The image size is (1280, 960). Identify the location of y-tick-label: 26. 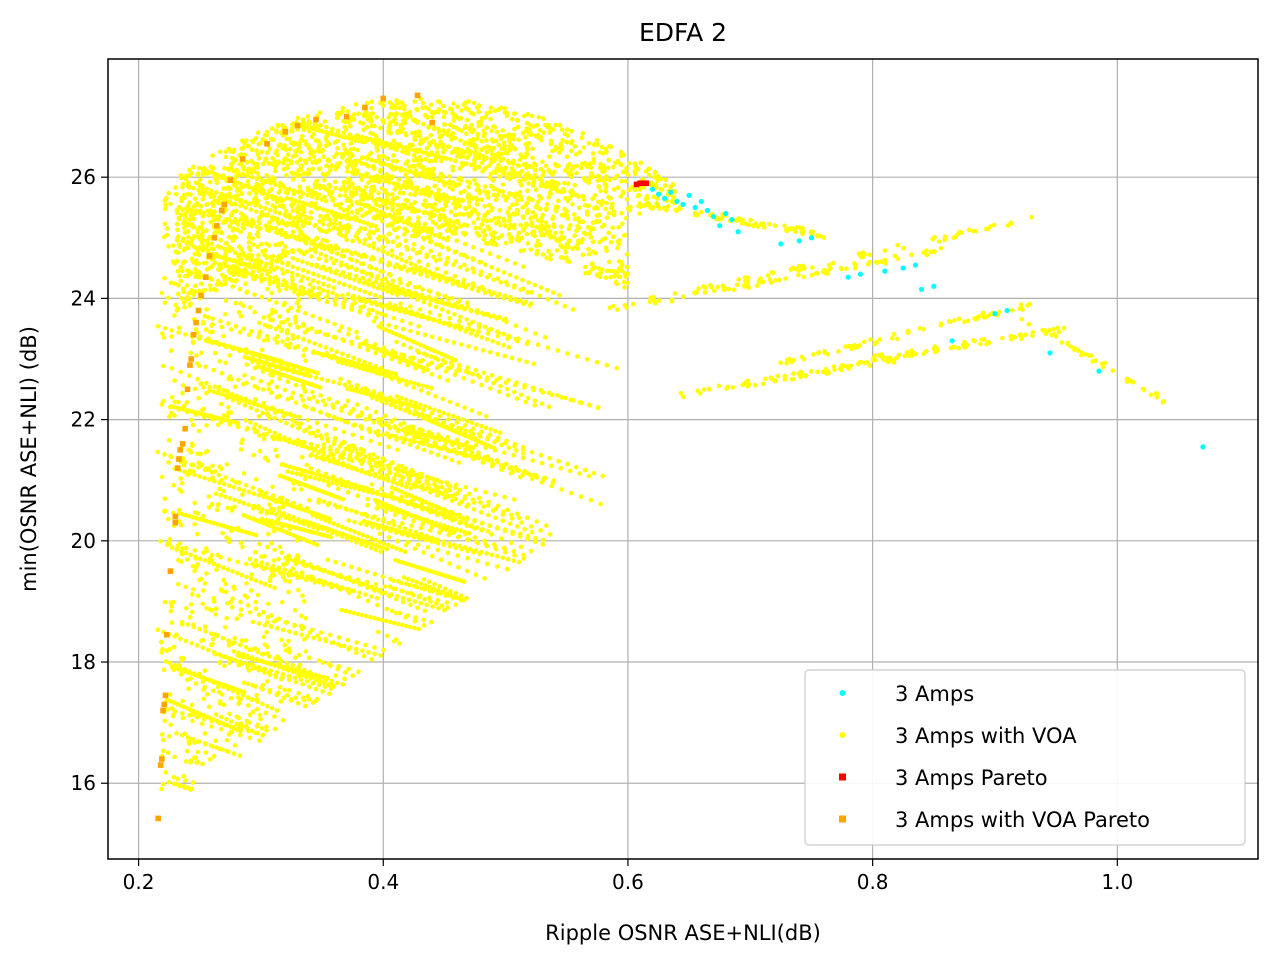
(83, 177).